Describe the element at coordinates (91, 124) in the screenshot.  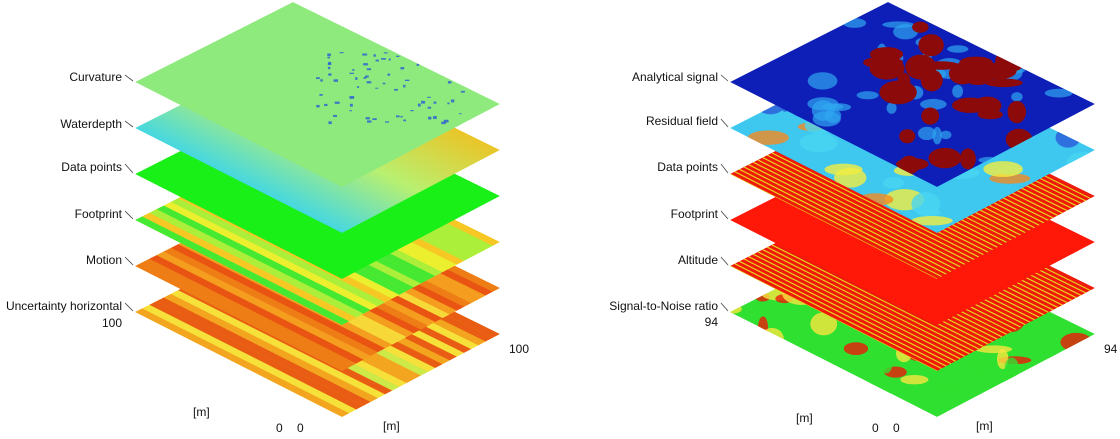
I see `left-layer-label: Waterdepth` at that location.